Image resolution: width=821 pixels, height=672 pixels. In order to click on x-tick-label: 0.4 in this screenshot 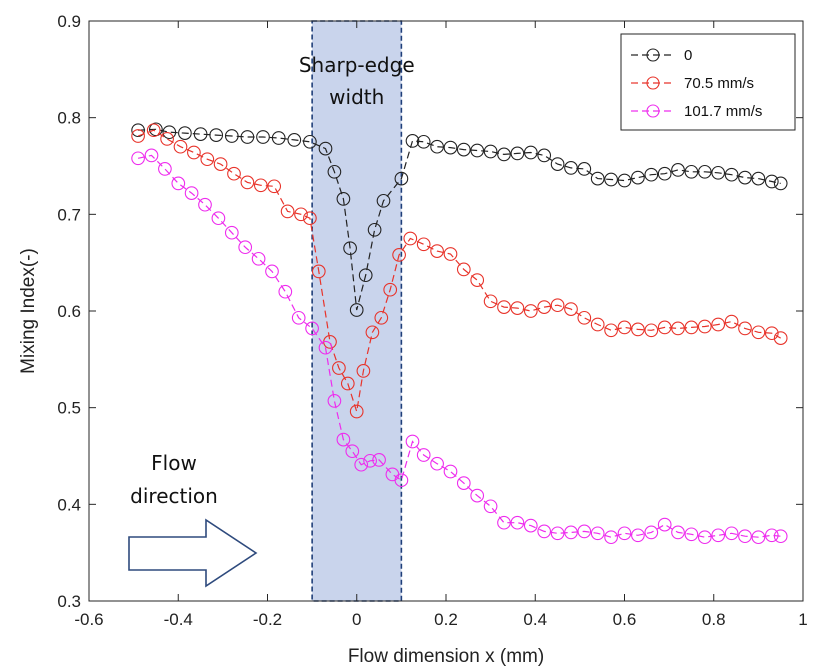, I will do `click(535, 619)`.